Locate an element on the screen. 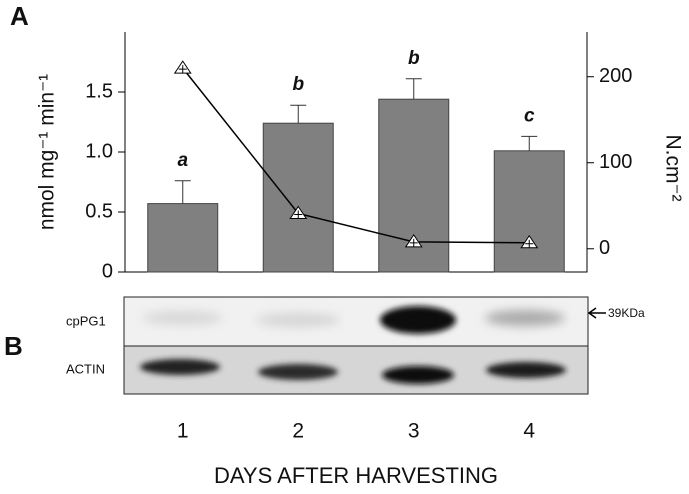 This screenshot has width=689, height=494. x-tick-label: 3 is located at coordinates (414, 431).